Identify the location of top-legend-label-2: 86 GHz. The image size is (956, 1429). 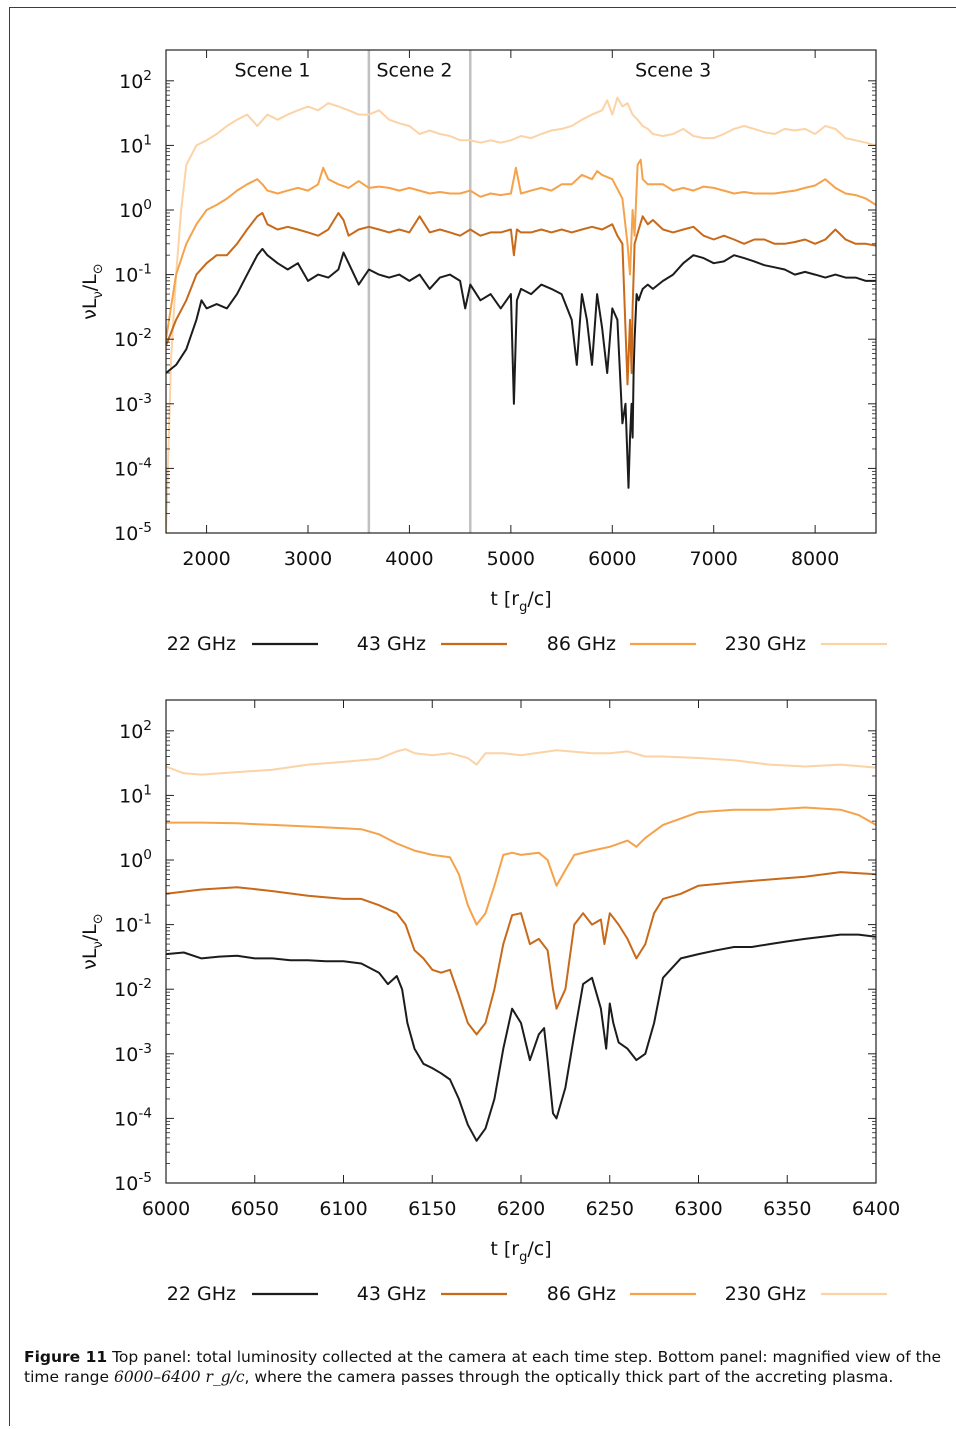
(581, 644).